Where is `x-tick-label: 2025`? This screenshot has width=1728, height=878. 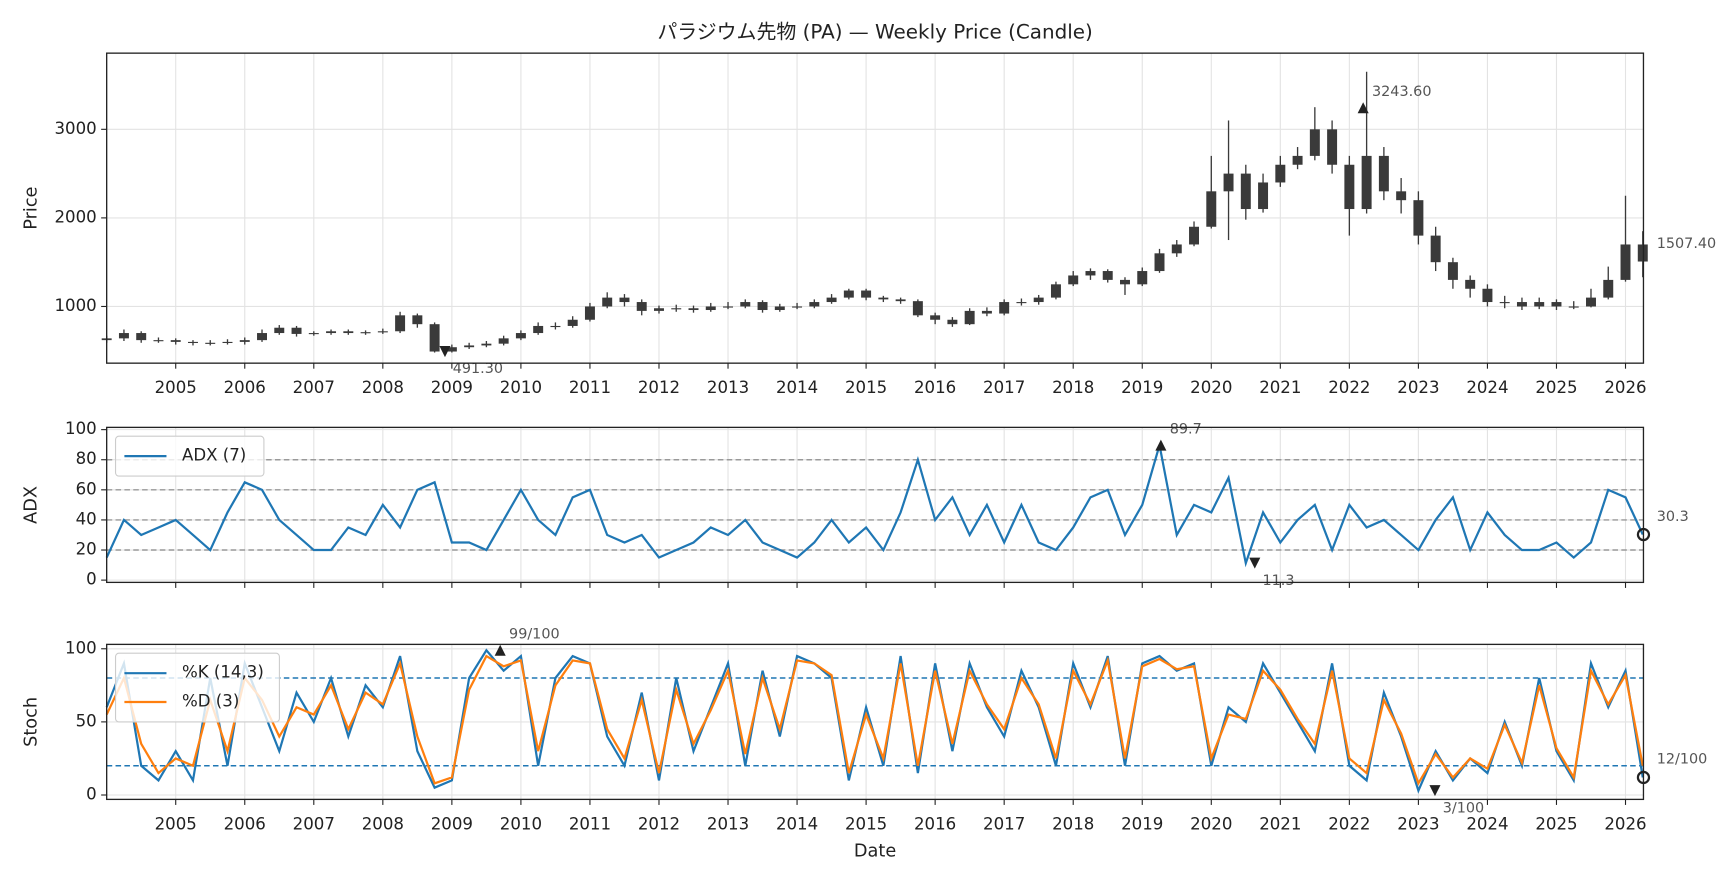
x-tick-label: 2025 is located at coordinates (1556, 823).